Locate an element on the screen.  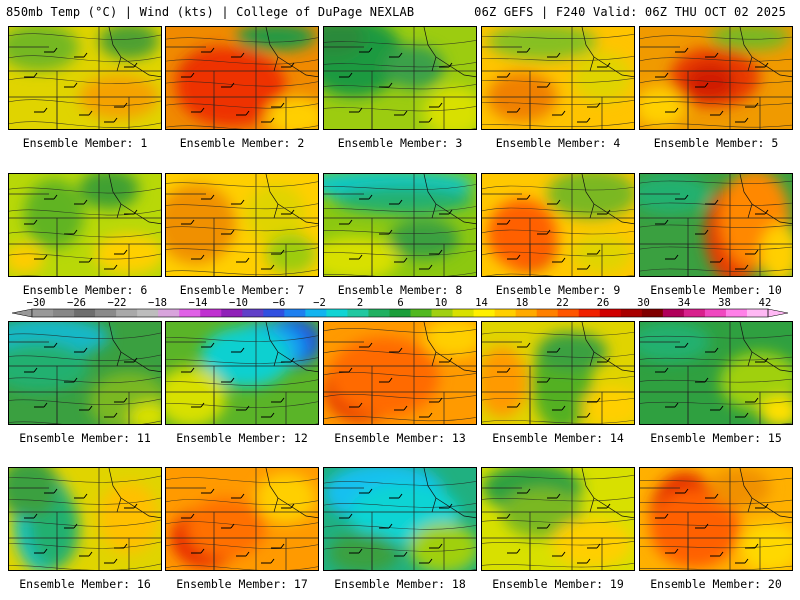
ensemble-member-label: Ensemble Member: 7 is located at coordinates (242, 290).